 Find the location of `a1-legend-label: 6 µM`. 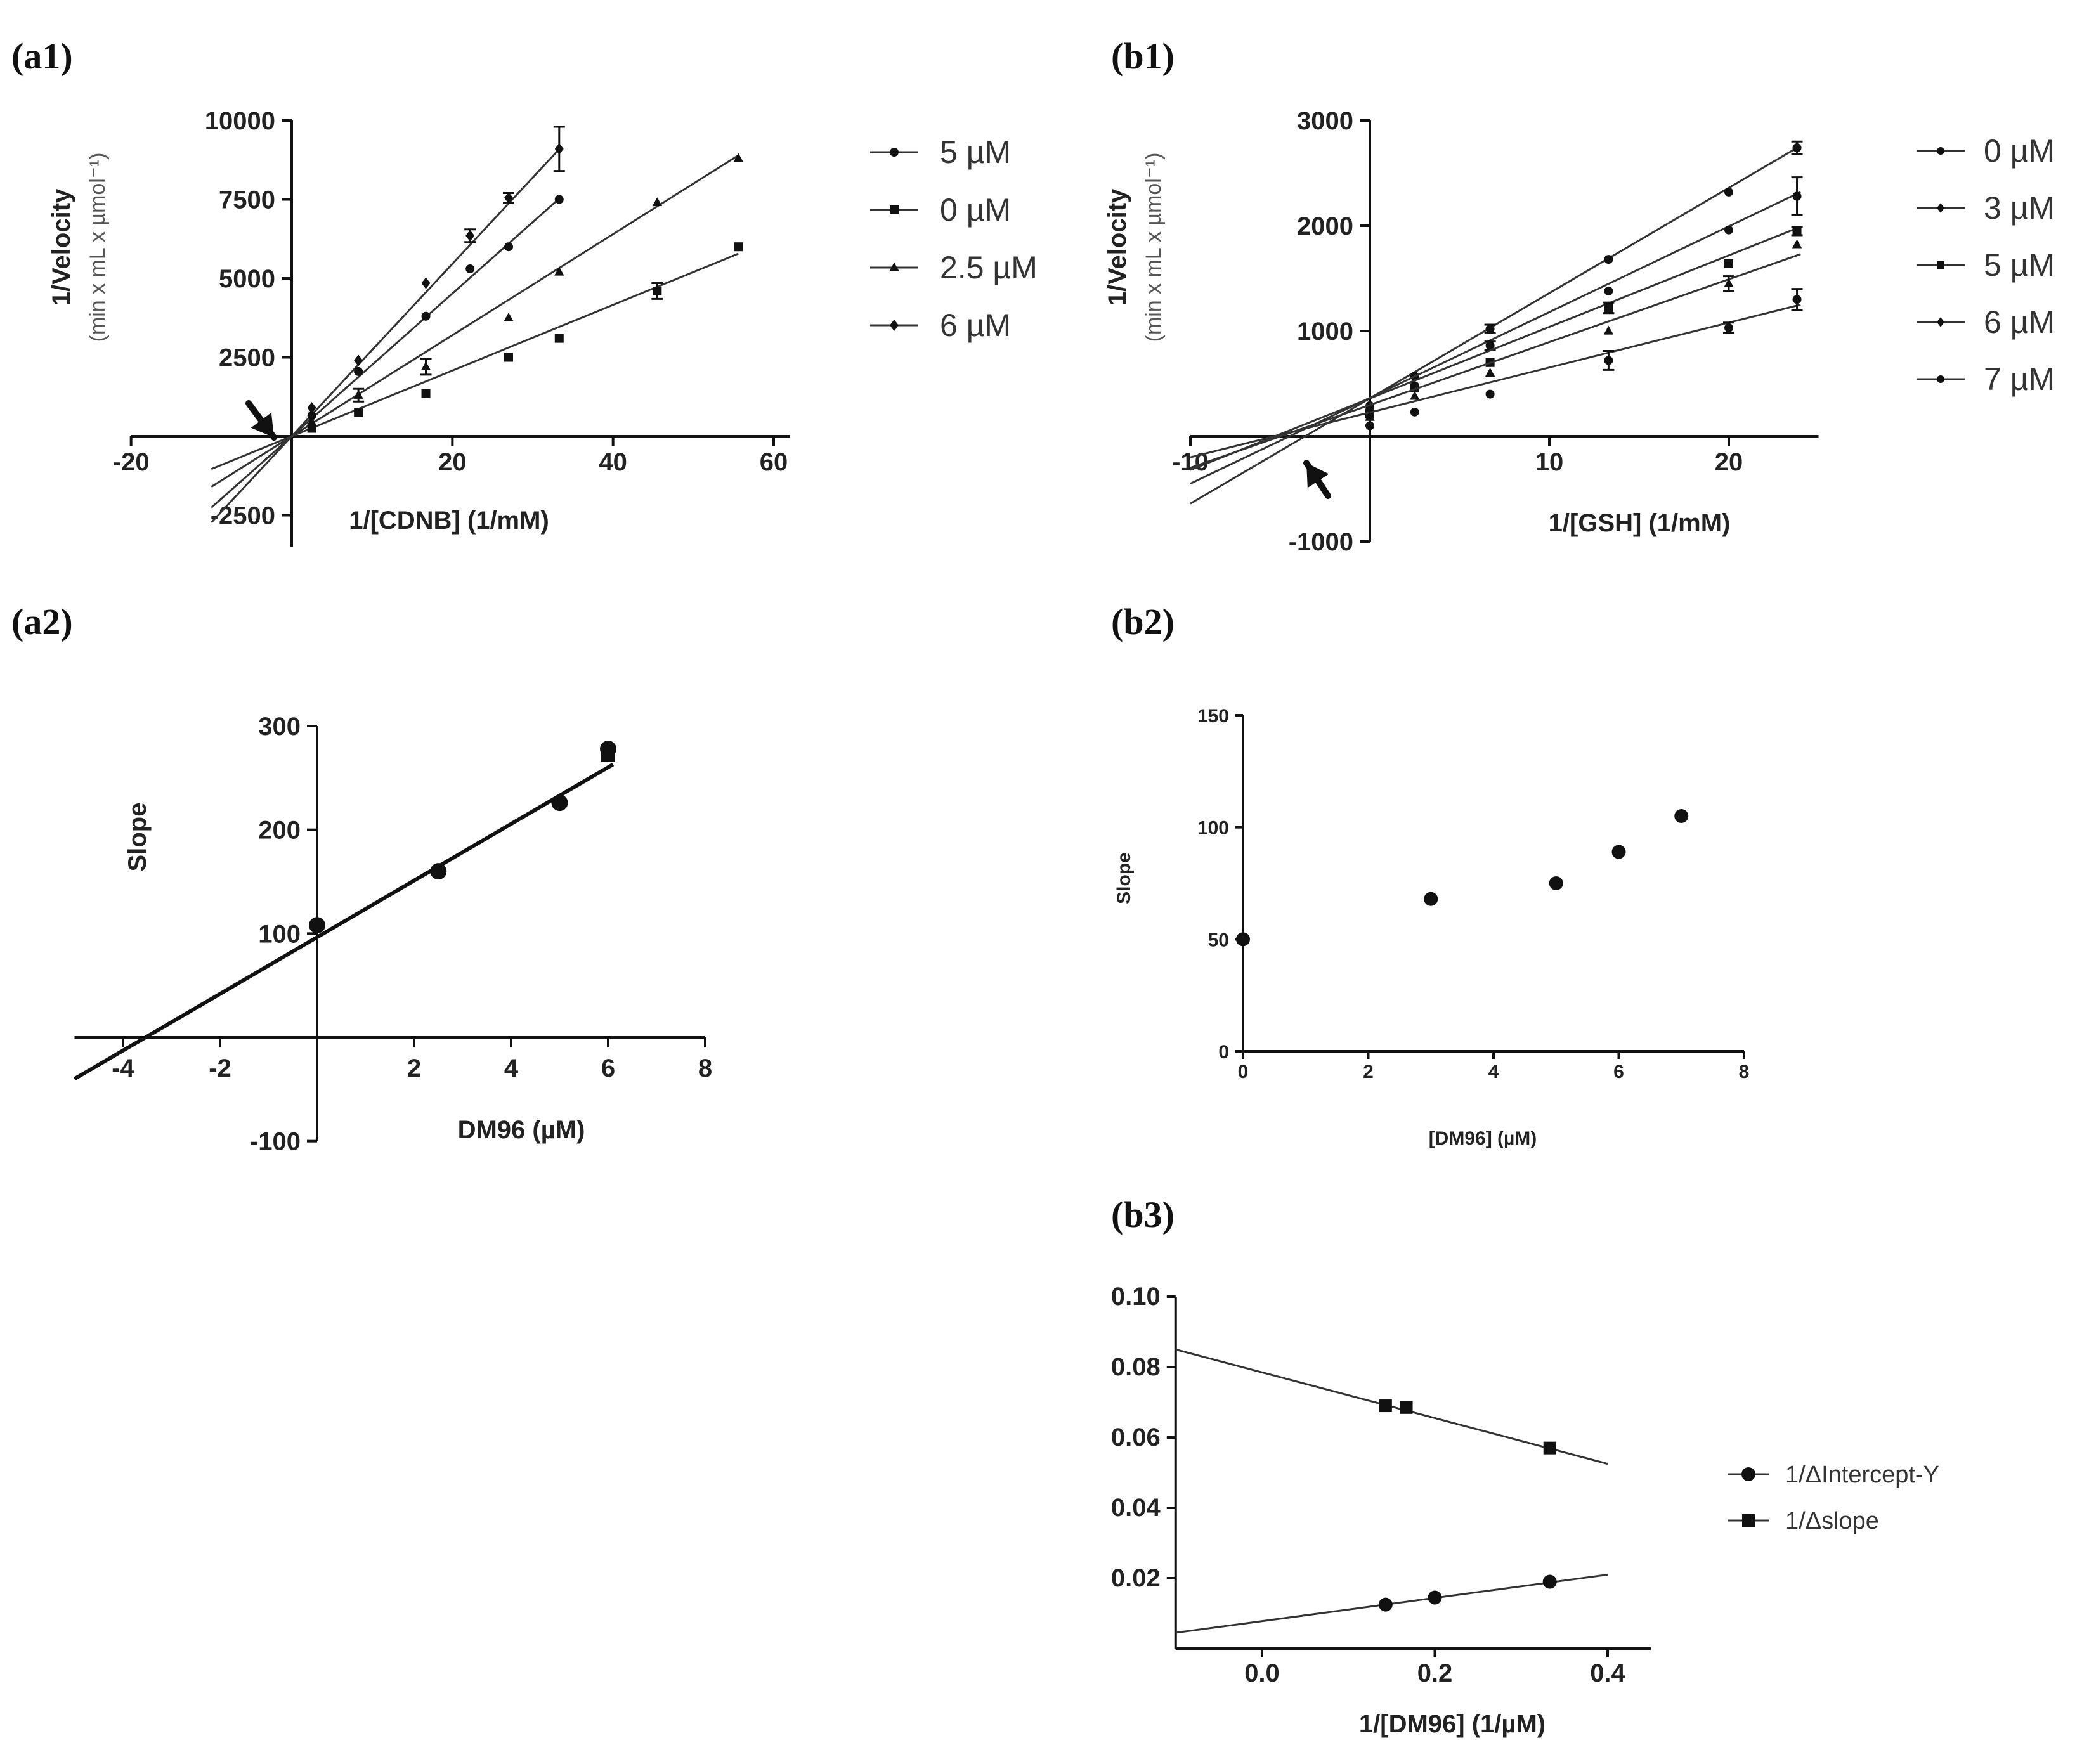

a1-legend-label: 6 µM is located at coordinates (975, 325).